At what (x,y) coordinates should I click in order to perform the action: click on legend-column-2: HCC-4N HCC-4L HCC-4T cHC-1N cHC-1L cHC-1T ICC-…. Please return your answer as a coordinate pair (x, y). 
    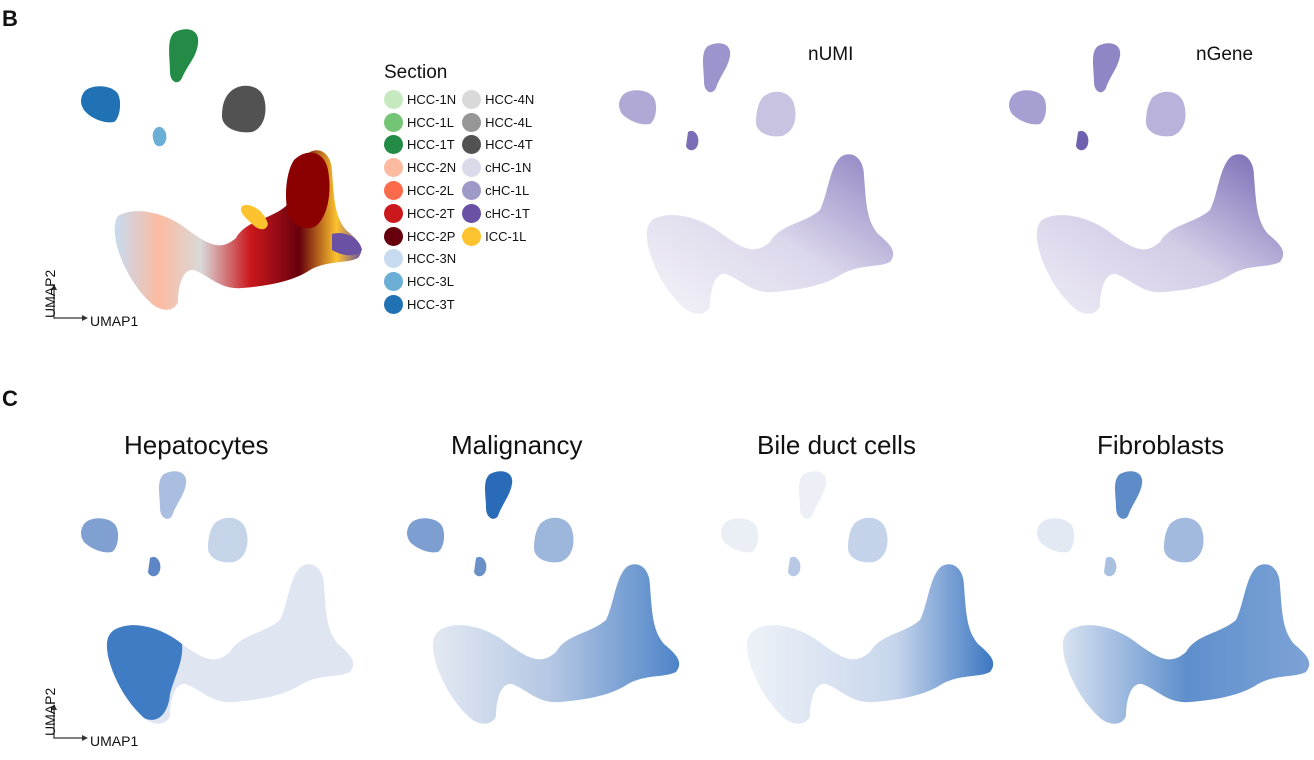
    Looking at the image, I should click on (498, 202).